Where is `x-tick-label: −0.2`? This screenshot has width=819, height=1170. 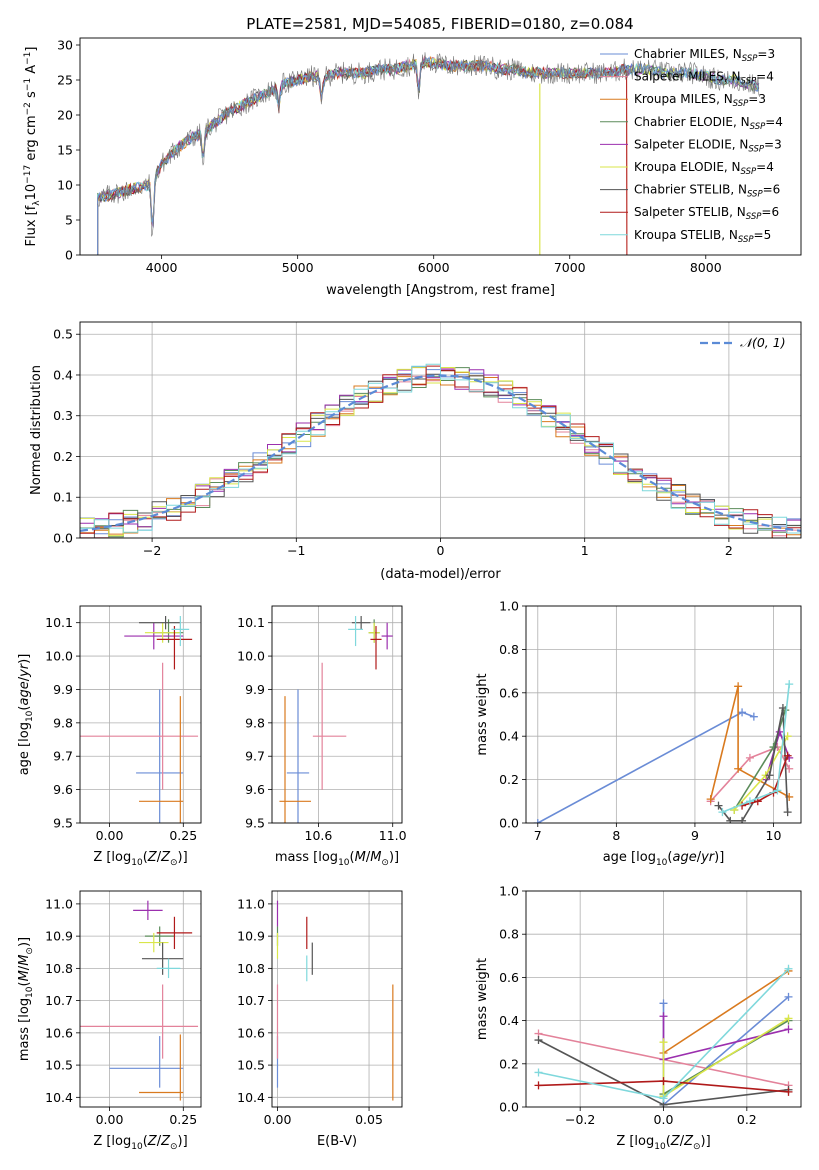 x-tick-label: −0.2 is located at coordinates (580, 1119).